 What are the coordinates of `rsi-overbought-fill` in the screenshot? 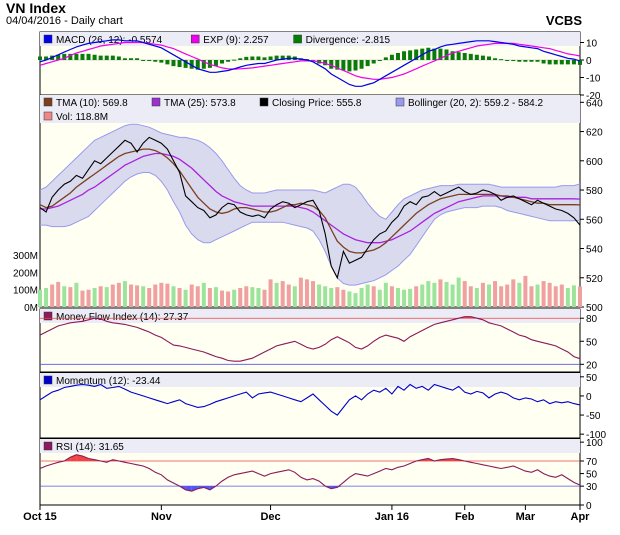 It's located at (79, 457).